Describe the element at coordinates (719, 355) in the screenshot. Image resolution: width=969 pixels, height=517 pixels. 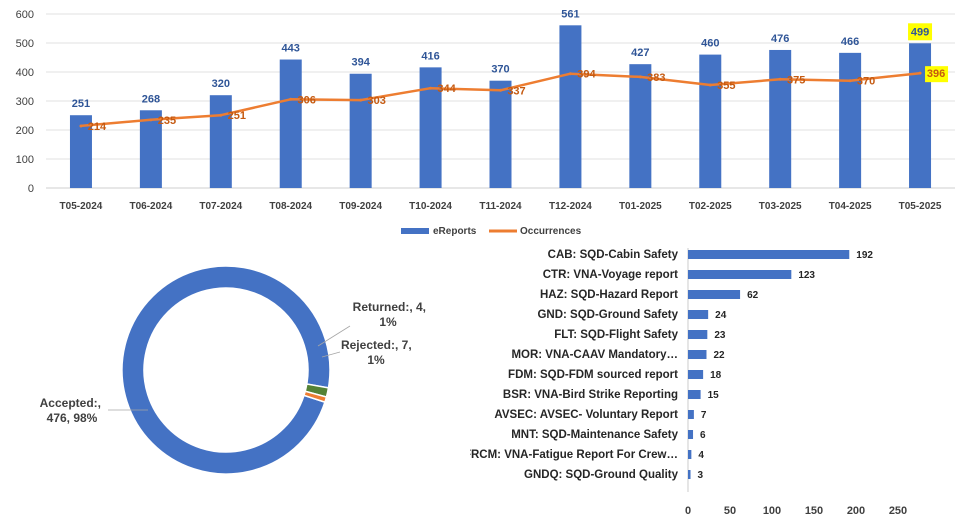
I see `hbar-value-label: 22` at that location.